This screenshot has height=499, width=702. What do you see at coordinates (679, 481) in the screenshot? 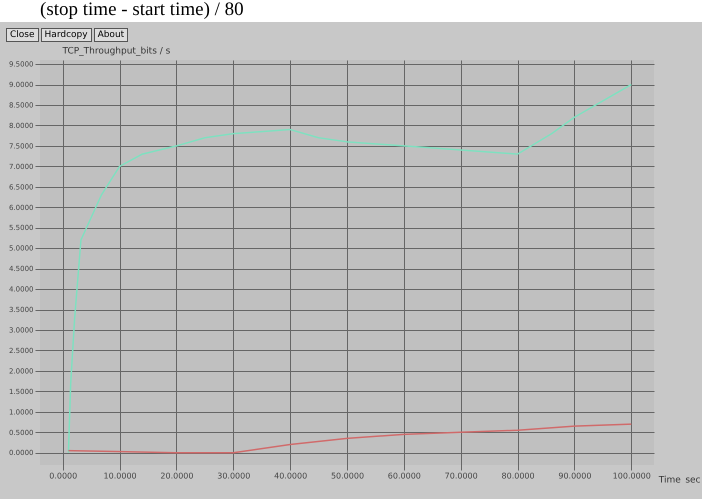
I see `x-axis-title: Time_sec` at bounding box center [679, 481].